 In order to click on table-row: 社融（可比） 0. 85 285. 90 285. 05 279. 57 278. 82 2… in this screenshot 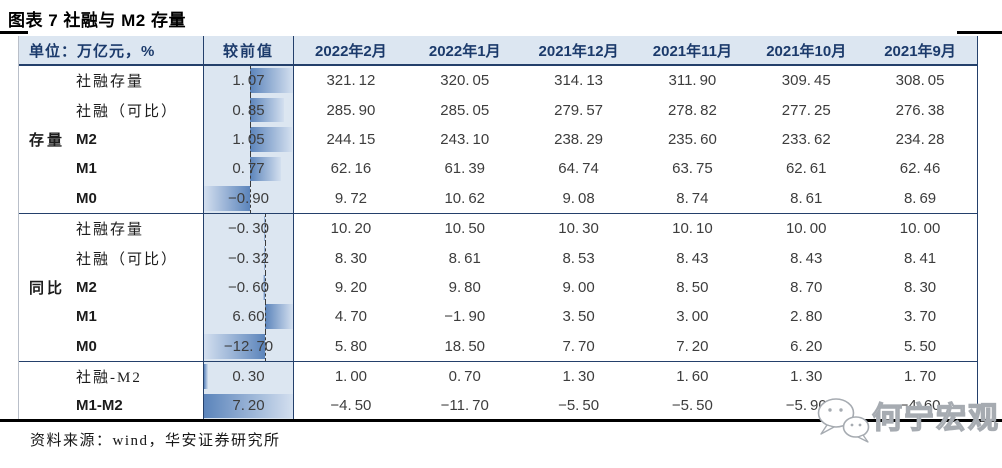, I will do `click(498, 110)`.